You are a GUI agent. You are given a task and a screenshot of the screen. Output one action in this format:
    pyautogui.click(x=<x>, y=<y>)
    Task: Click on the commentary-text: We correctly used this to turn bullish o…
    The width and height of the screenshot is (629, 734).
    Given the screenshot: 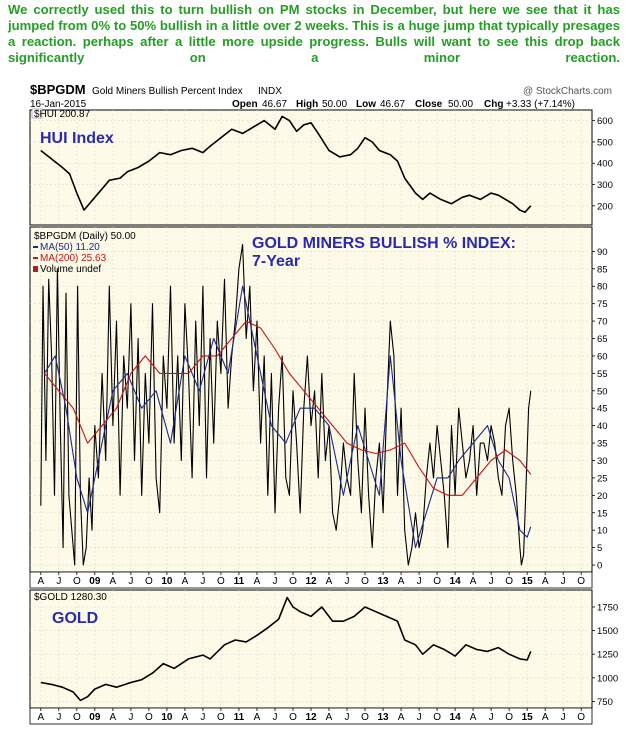 What is the action you would take?
    pyautogui.click(x=314, y=33)
    